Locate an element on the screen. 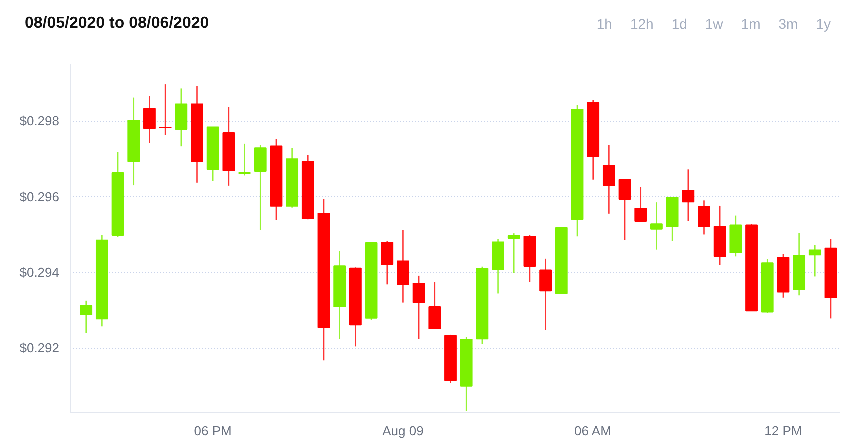  x-tick-label: 12 PM is located at coordinates (783, 431).